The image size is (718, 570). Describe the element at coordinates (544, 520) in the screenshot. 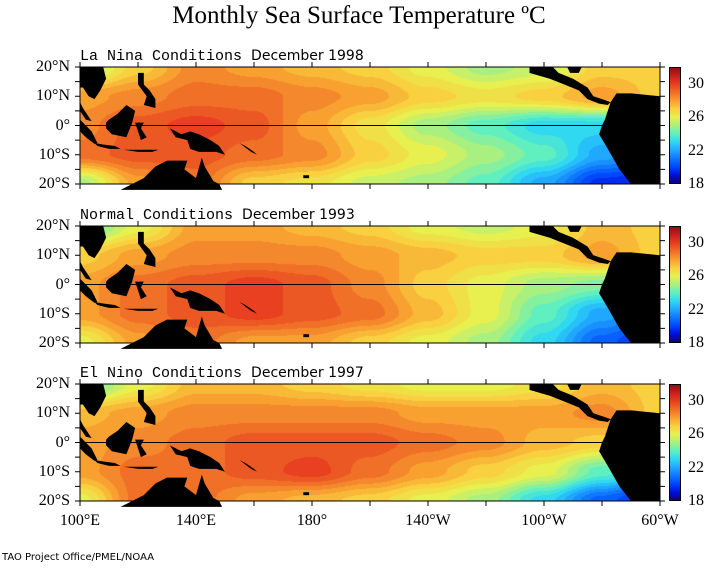

I see `lon-label: 100°W` at that location.